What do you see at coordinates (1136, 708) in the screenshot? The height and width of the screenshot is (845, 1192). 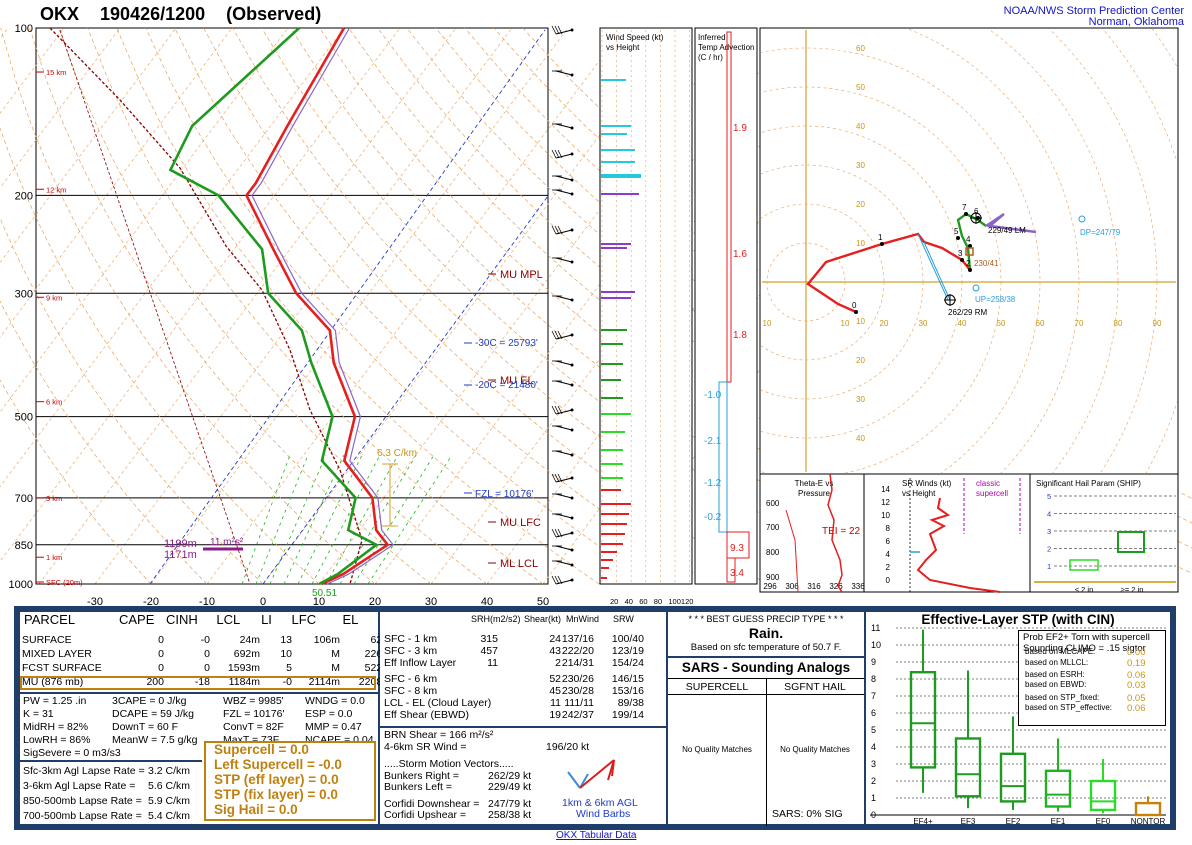 I see `stp-prob-value: 0.06` at bounding box center [1136, 708].